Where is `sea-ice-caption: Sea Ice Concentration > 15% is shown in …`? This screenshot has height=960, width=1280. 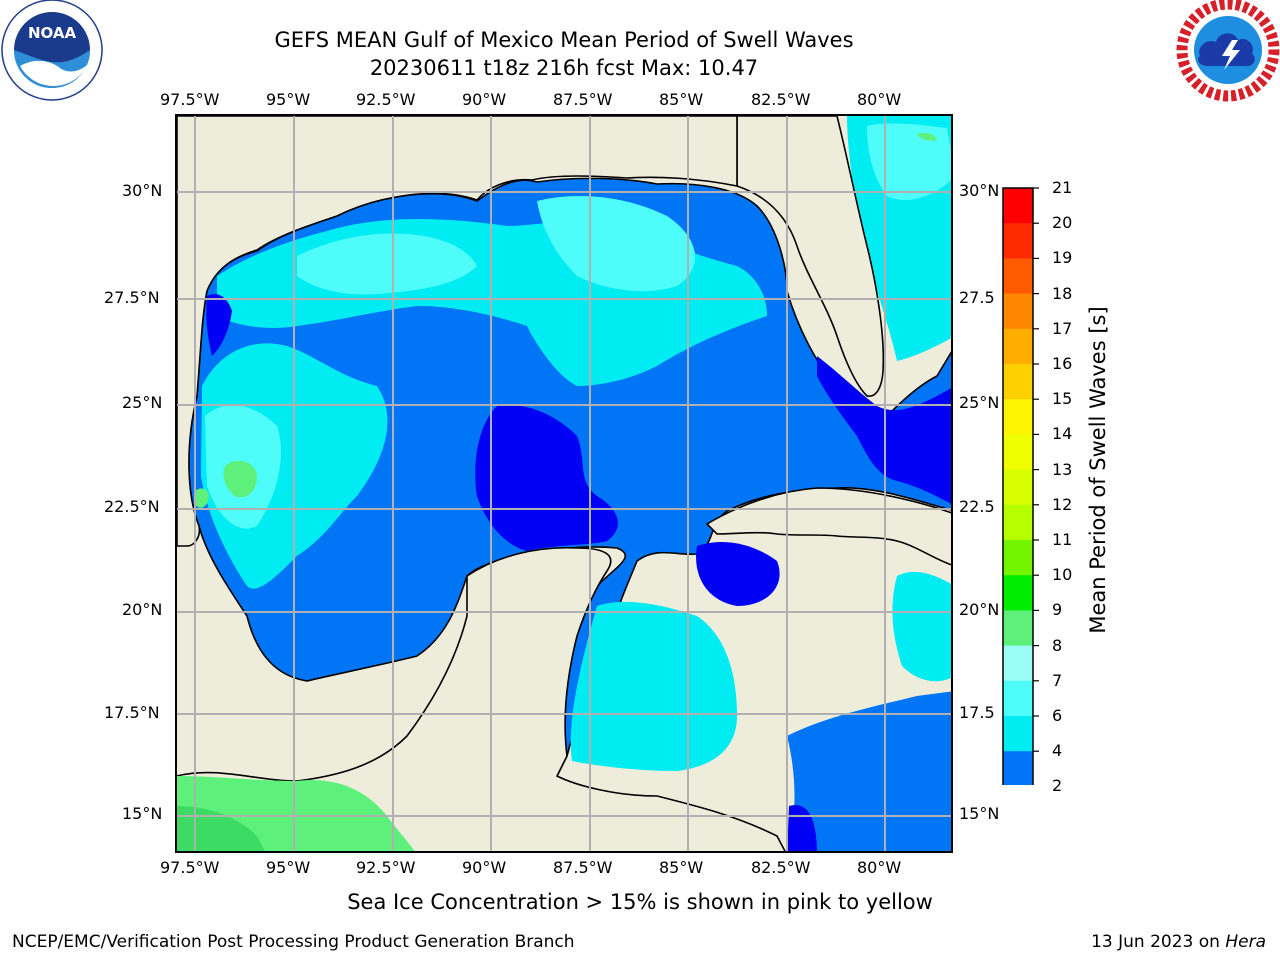
sea-ice-caption: Sea Ice Concentration > 15% is shown in … is located at coordinates (640, 902).